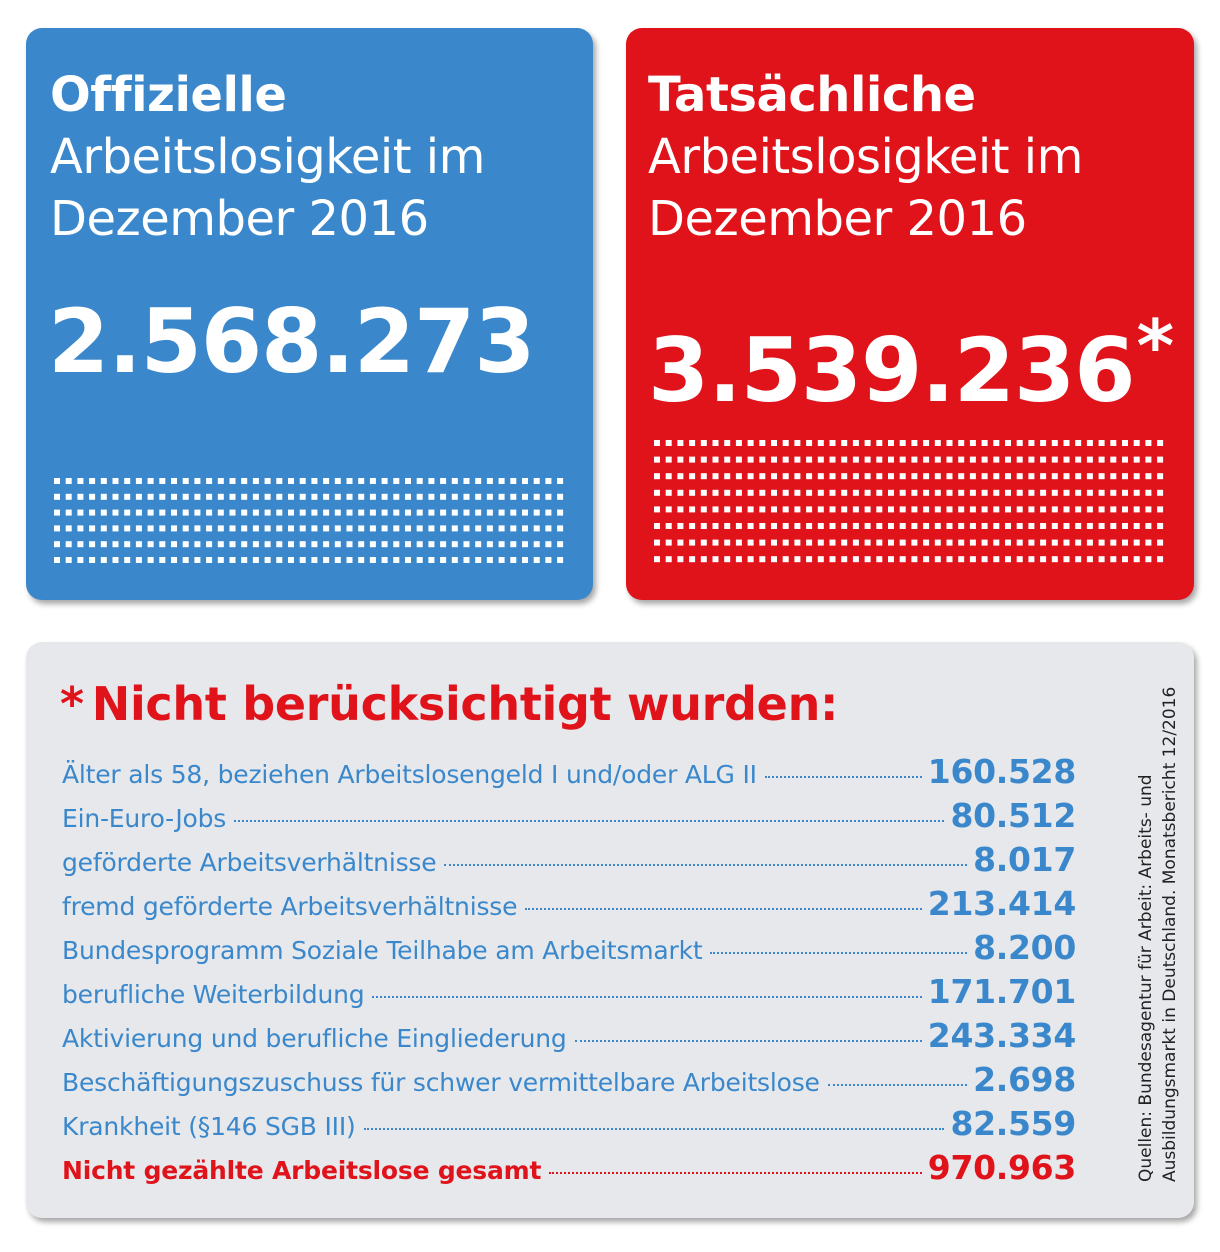 The image size is (1220, 1252). What do you see at coordinates (1002, 991) in the screenshot?
I see `item-value: 171.701` at bounding box center [1002, 991].